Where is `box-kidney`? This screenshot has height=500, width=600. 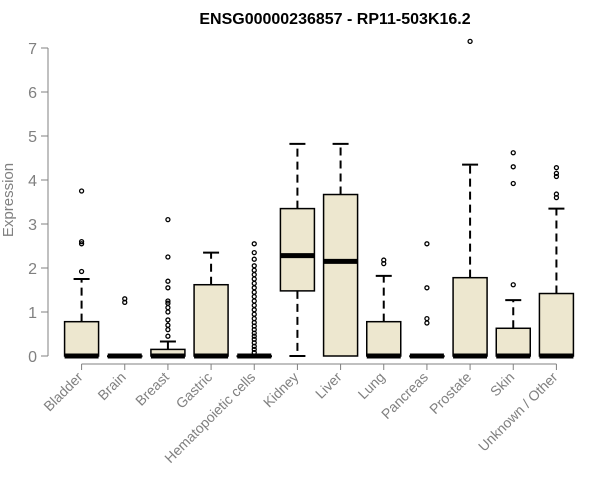
box-kidney is located at coordinates (297, 249).